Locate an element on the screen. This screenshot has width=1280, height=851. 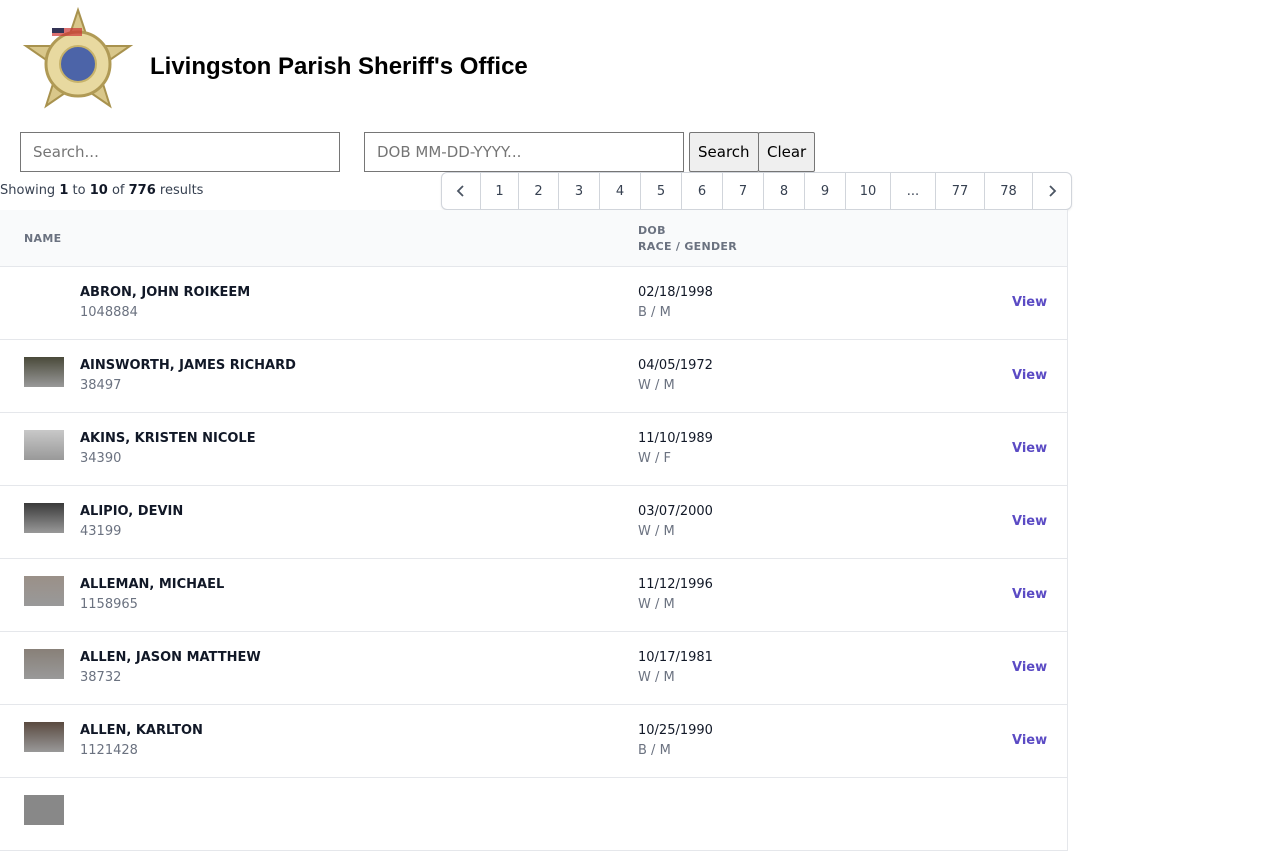
booking-number: 1158965 is located at coordinates (109, 604).